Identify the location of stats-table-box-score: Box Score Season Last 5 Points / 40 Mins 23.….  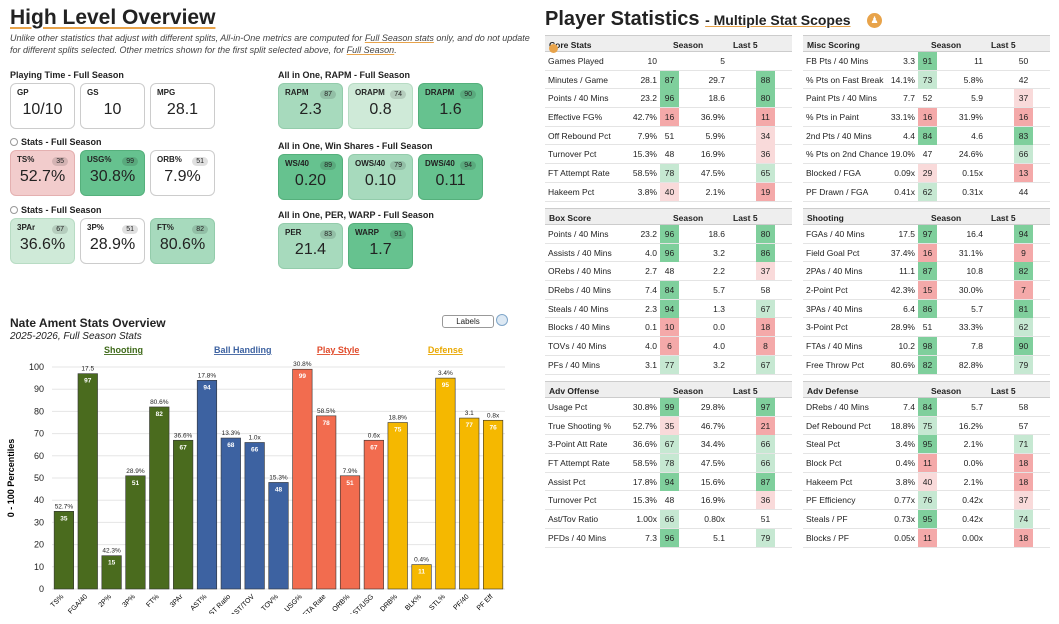
(668, 291).